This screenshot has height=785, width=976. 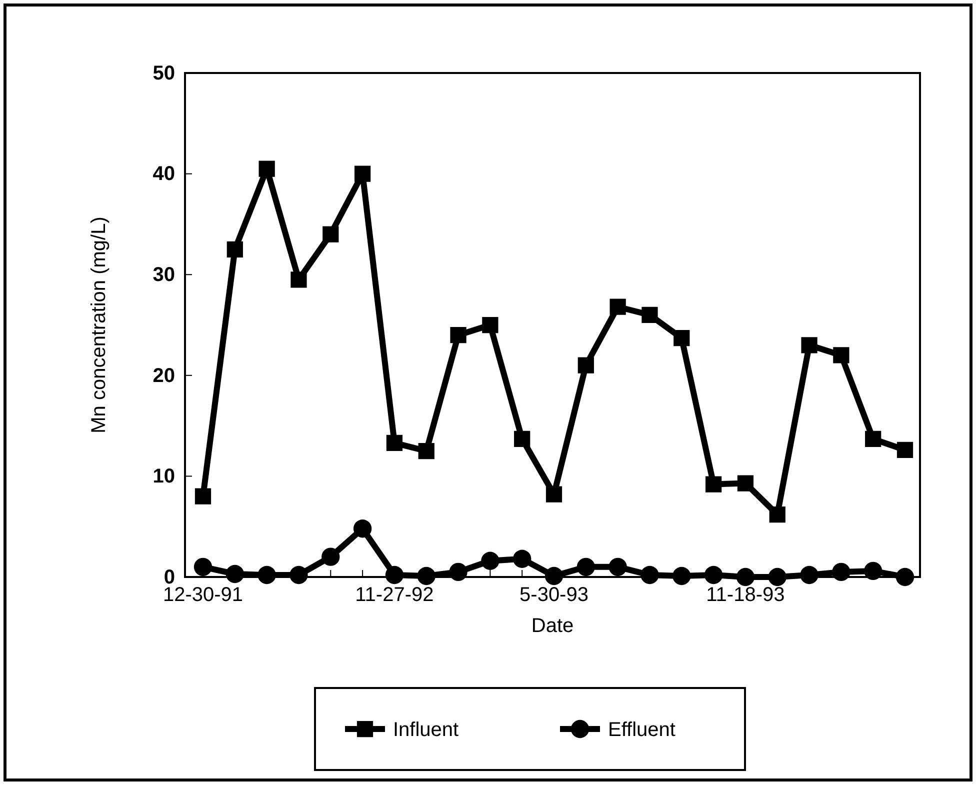 What do you see at coordinates (163, 174) in the screenshot?
I see `y-tick-label: 40` at bounding box center [163, 174].